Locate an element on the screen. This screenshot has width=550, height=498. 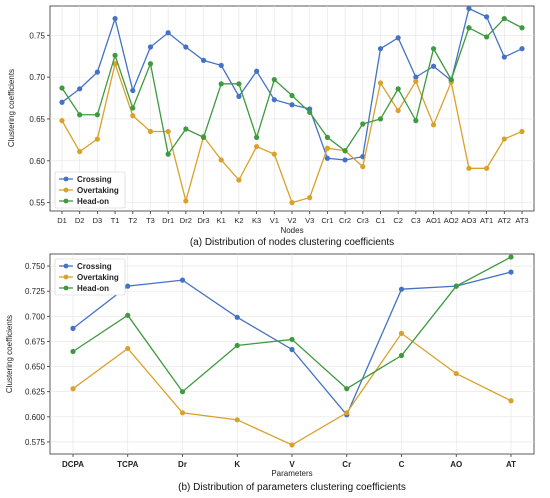
y-tick-label-b: 0.725 is located at coordinates (35, 291).